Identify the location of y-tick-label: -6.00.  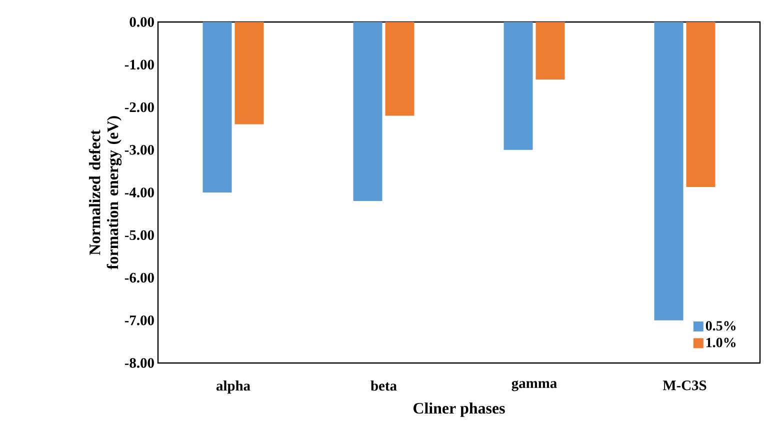
(139, 277).